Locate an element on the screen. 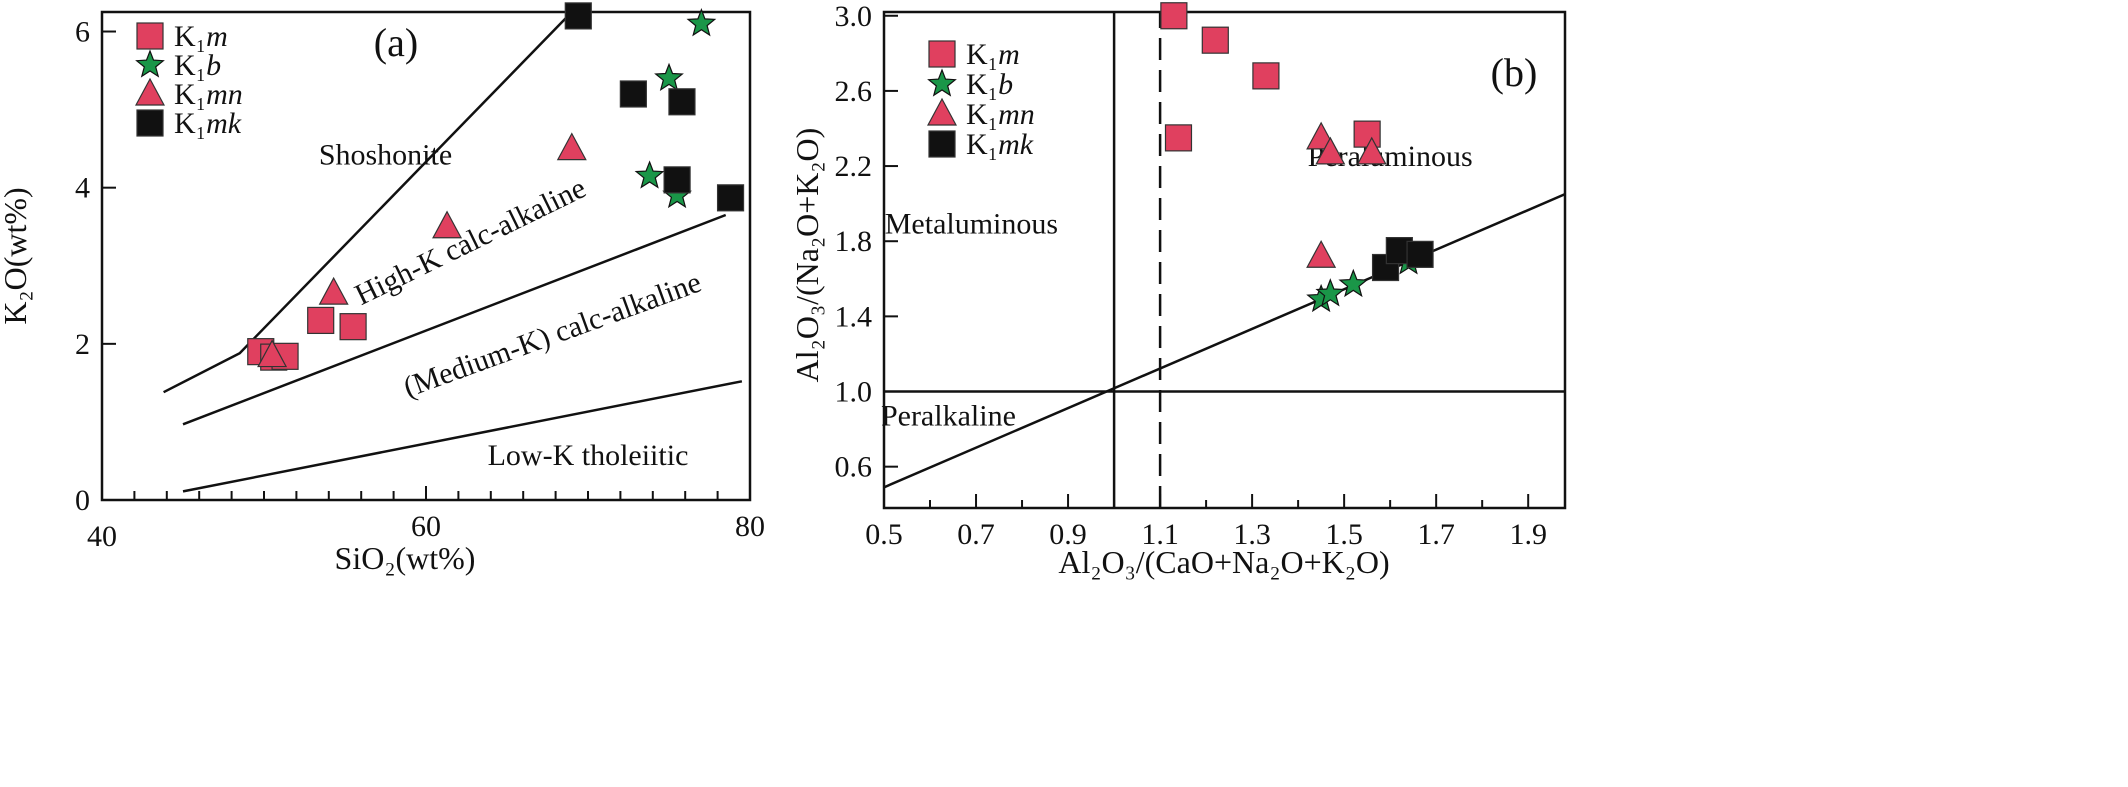 The height and width of the screenshot is (787, 2128). x-tick-label: 0.5 is located at coordinates (884, 534).